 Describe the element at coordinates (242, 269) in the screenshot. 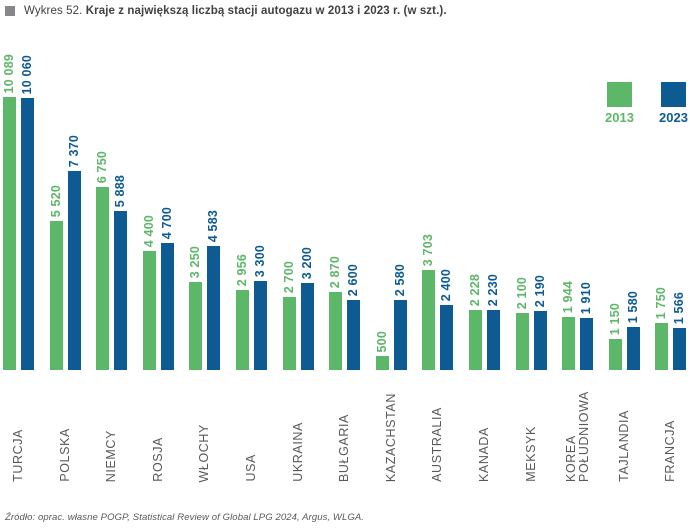

I see `value-label-2013: 2 956` at that location.